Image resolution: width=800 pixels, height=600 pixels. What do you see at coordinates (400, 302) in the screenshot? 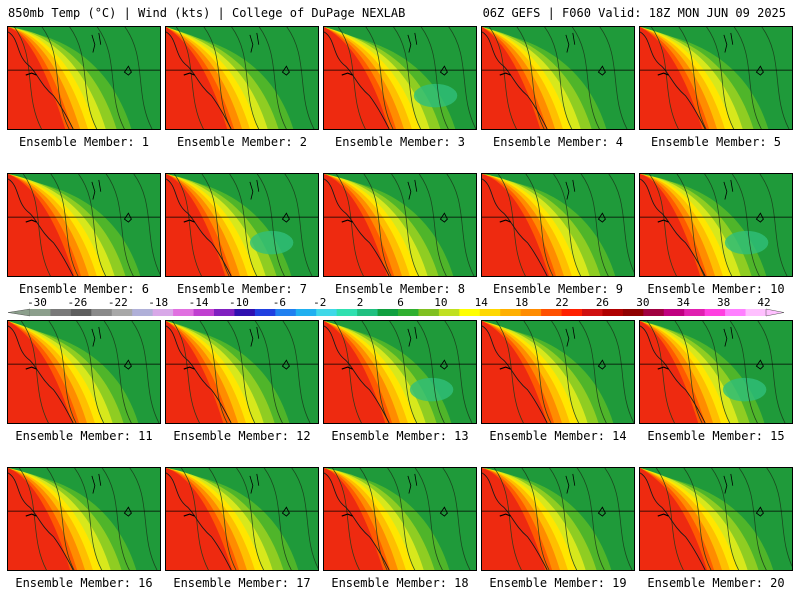
I see `colorbar-tick-label: 6` at bounding box center [400, 302].